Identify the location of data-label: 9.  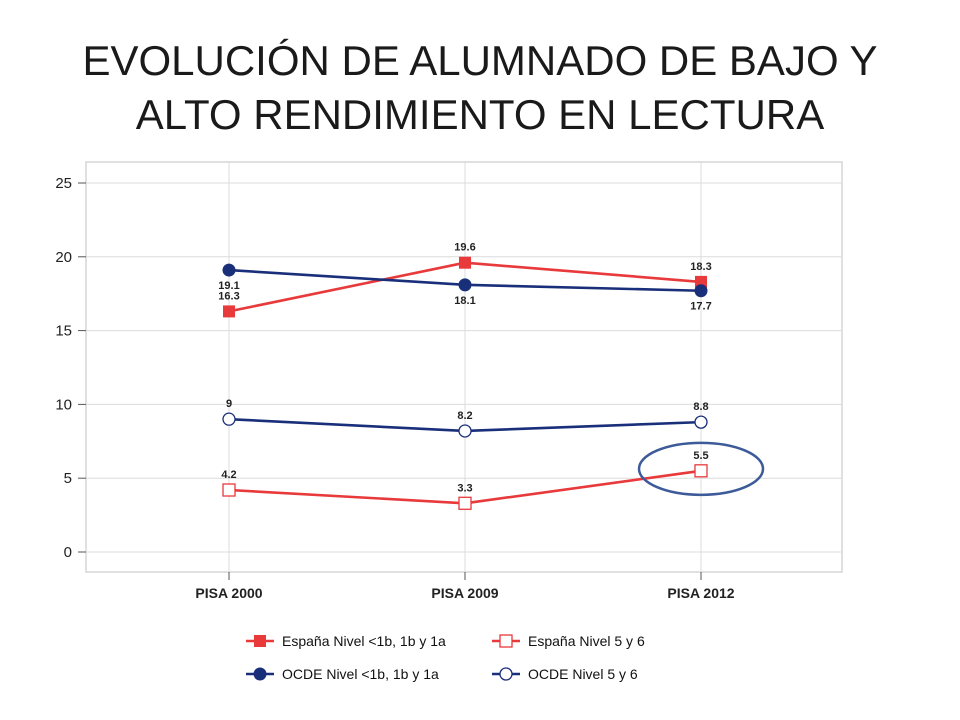
(229, 404).